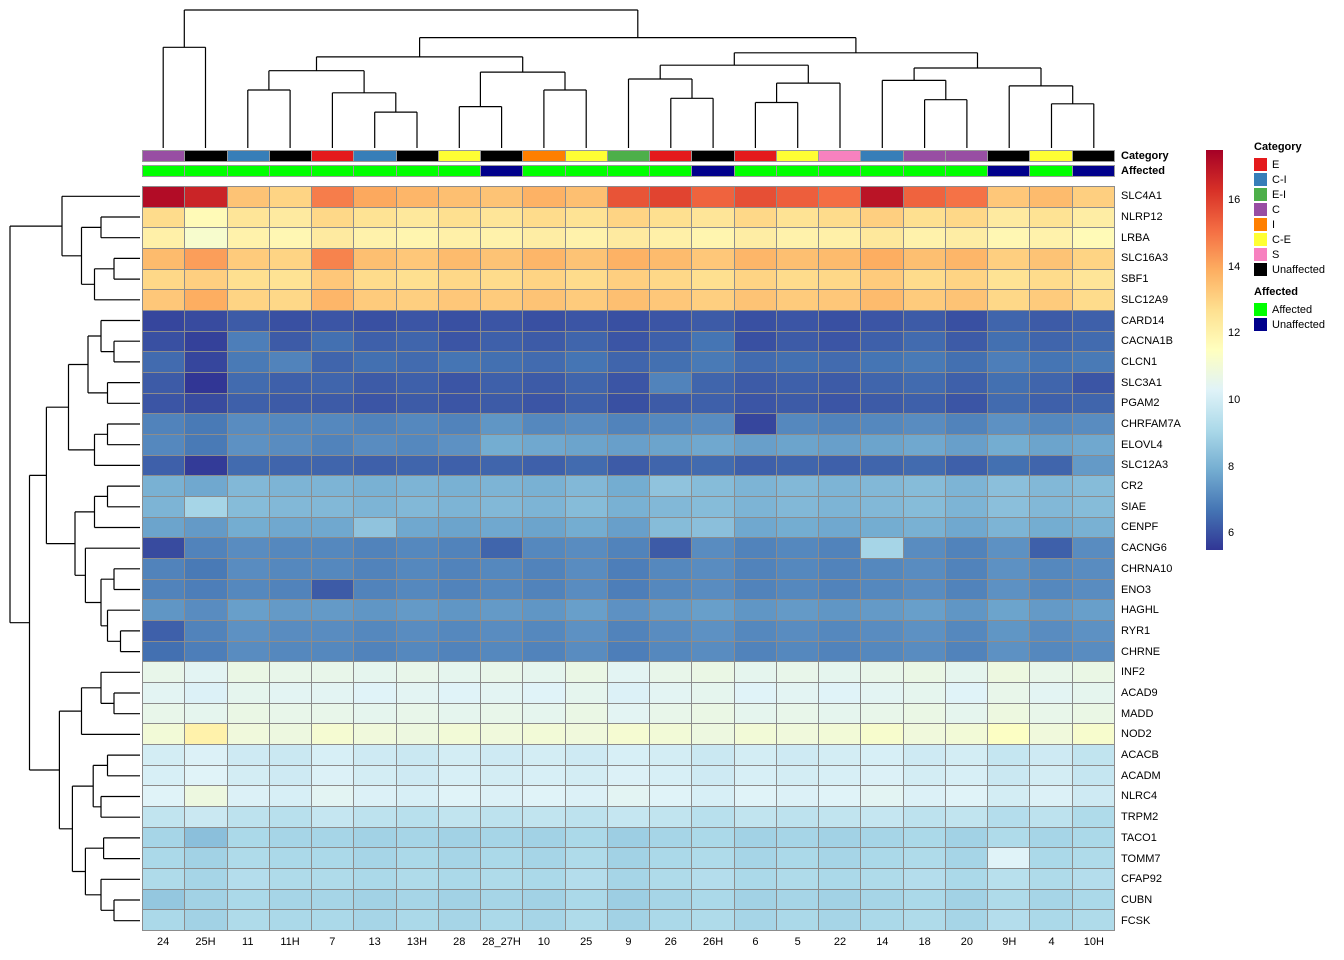 The height and width of the screenshot is (960, 1344). What do you see at coordinates (1140, 755) in the screenshot?
I see `row-label: ACACB` at bounding box center [1140, 755].